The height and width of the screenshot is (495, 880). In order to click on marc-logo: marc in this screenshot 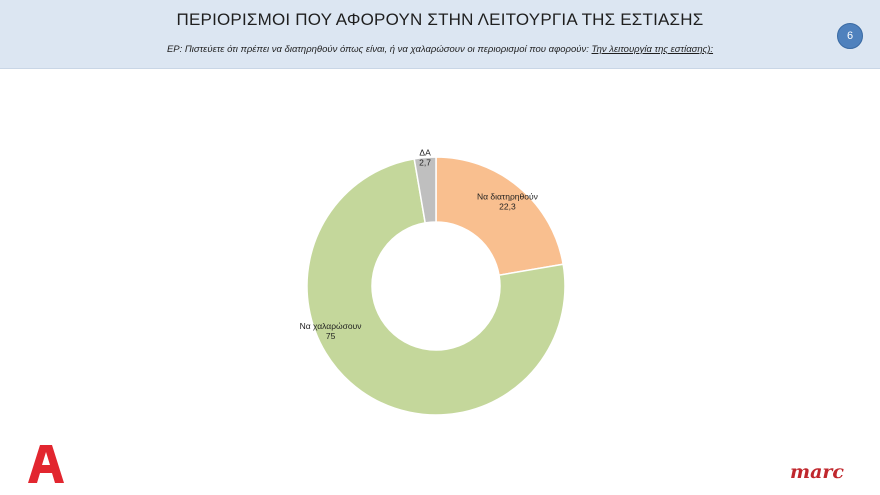, I will do `click(817, 472)`.